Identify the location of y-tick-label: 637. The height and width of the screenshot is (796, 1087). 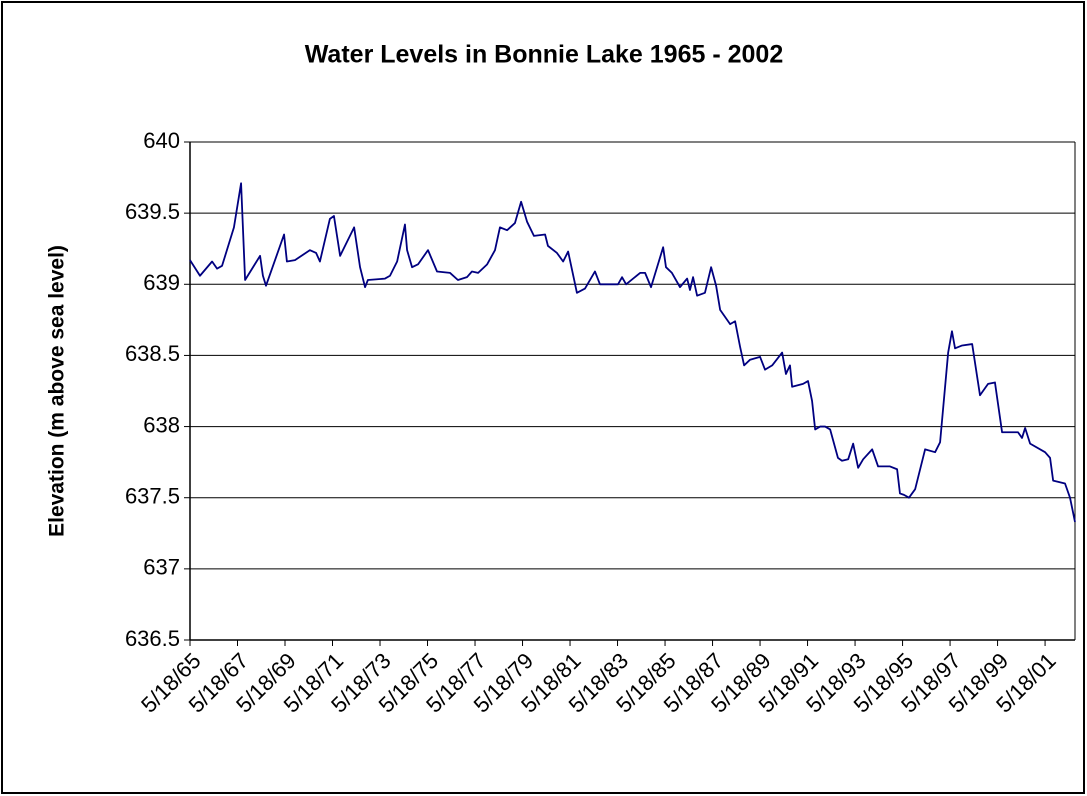
(161, 567).